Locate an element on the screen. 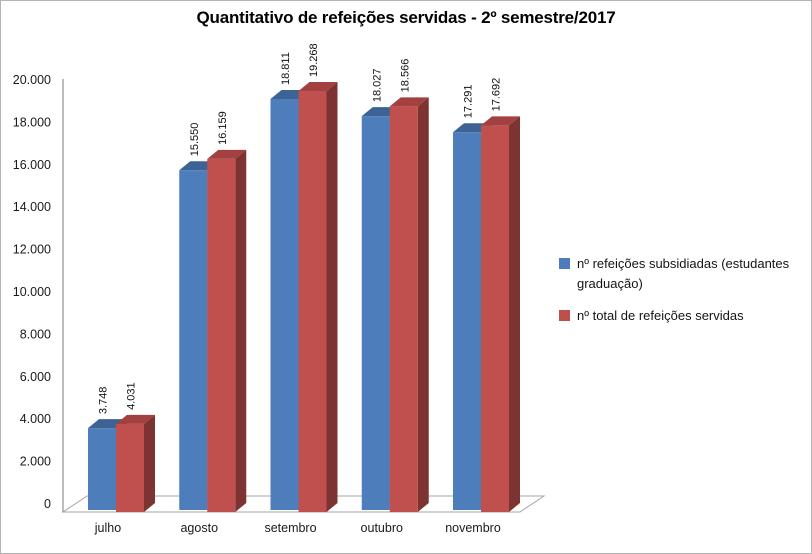 The width and height of the screenshot is (812, 554). data-label-novembro: 17.291 is located at coordinates (469, 102).